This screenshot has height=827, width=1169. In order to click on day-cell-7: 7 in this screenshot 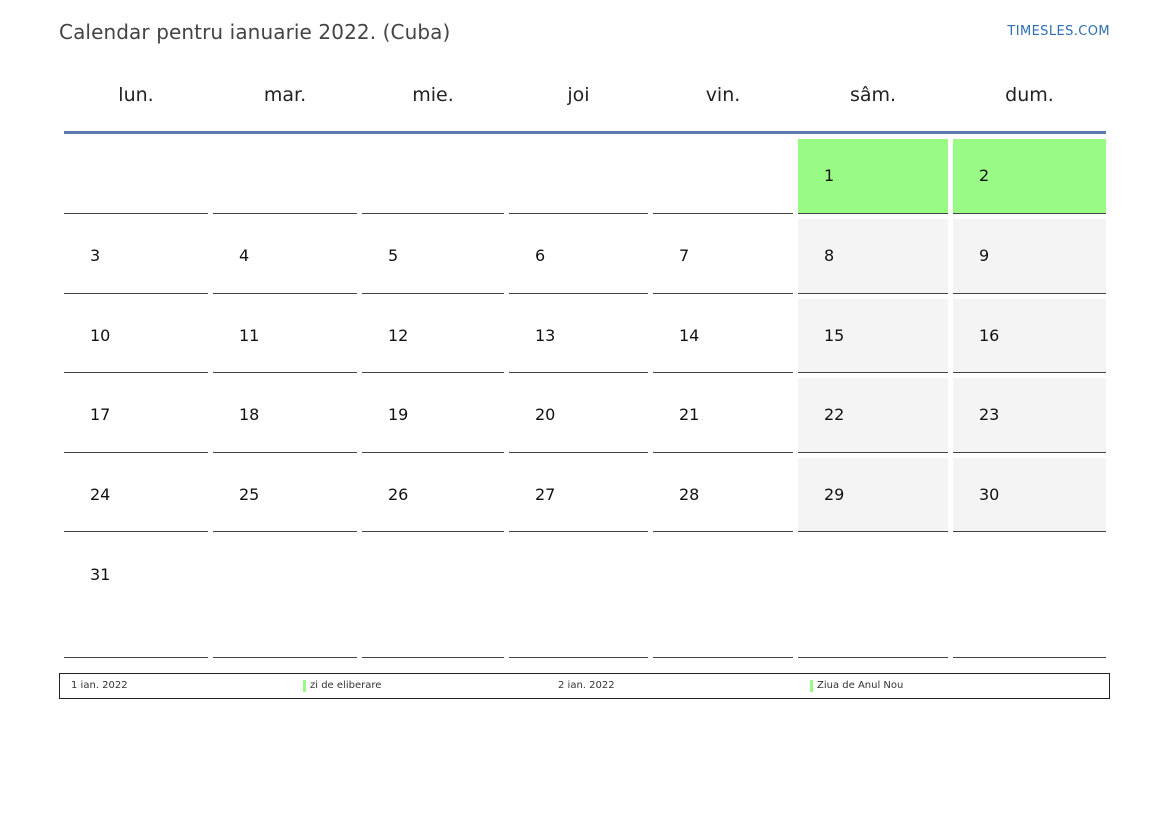, I will do `click(723, 256)`.